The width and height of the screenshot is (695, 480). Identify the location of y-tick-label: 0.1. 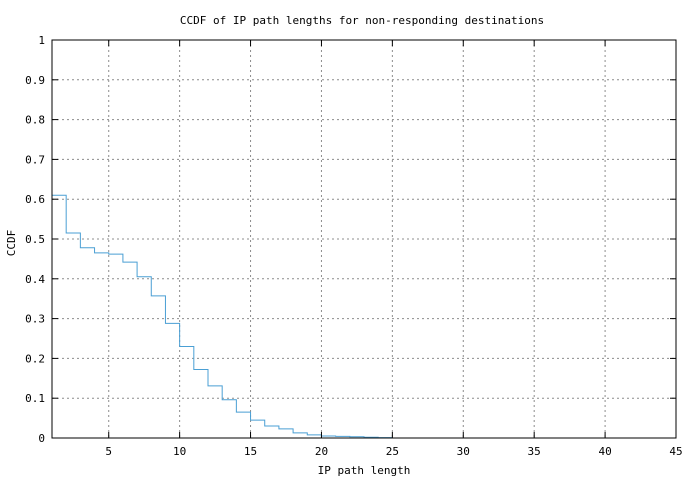
(35, 398).